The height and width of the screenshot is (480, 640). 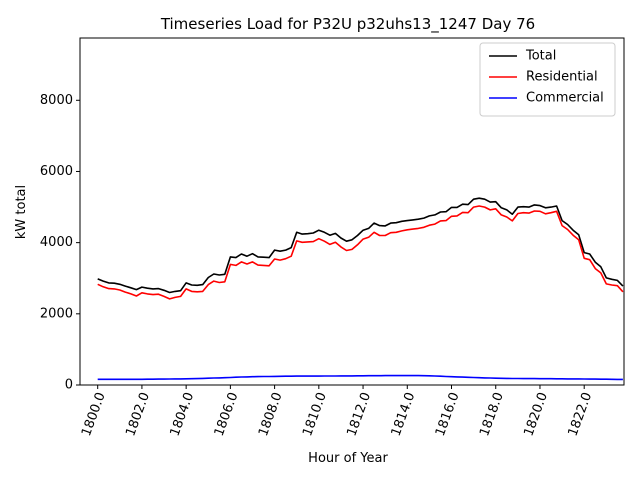 I want to click on y-tick-label: 0, so click(x=69, y=385).